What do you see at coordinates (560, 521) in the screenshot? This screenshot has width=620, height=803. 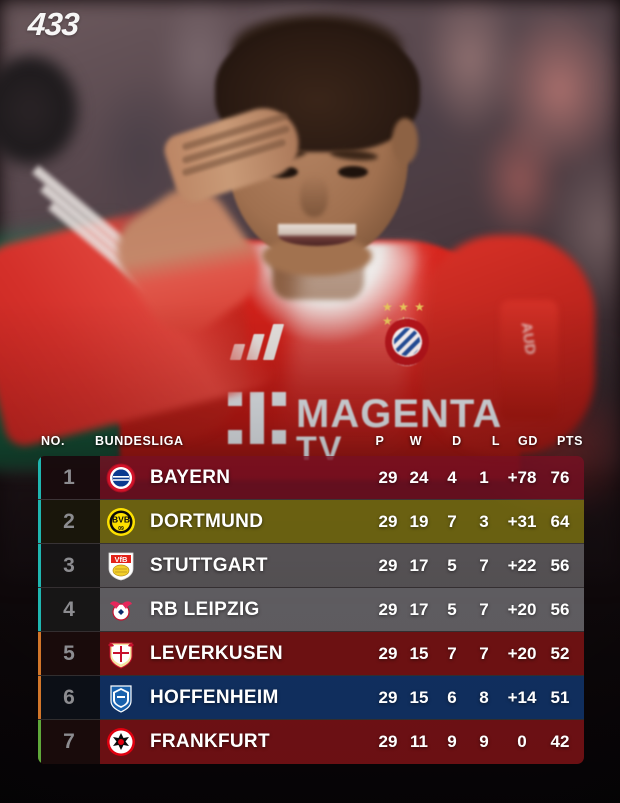 I see `stat-points: 64` at bounding box center [560, 521].